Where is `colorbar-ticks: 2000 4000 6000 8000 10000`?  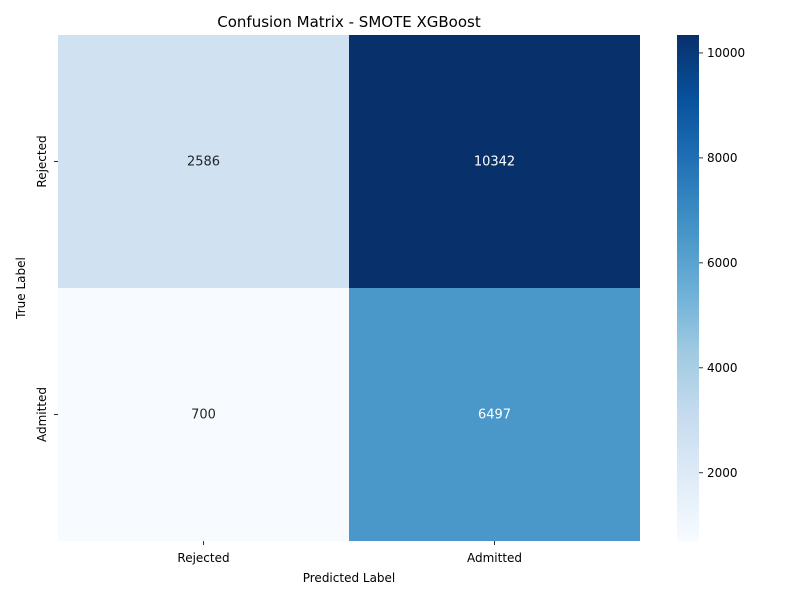 colorbar-ticks: 2000 4000 6000 8000 10000 is located at coordinates (722, 263).